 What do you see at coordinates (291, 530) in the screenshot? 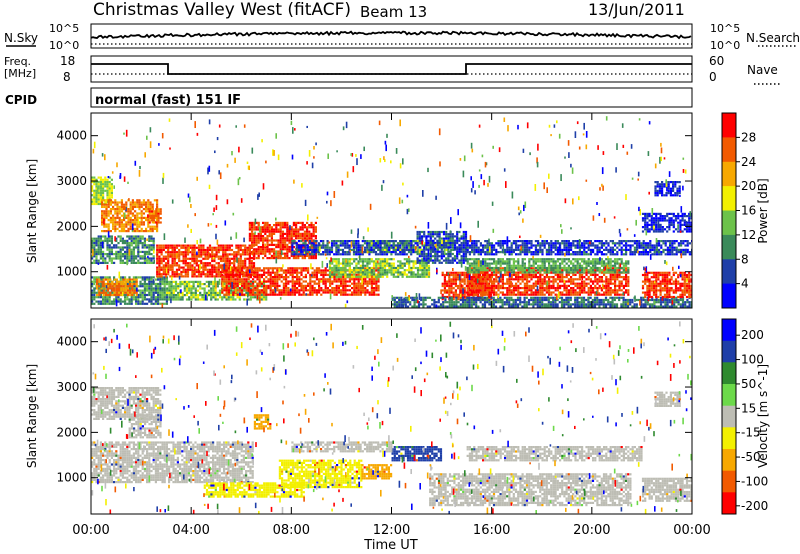
I see `x-tick-label: 08:00` at bounding box center [291, 530].